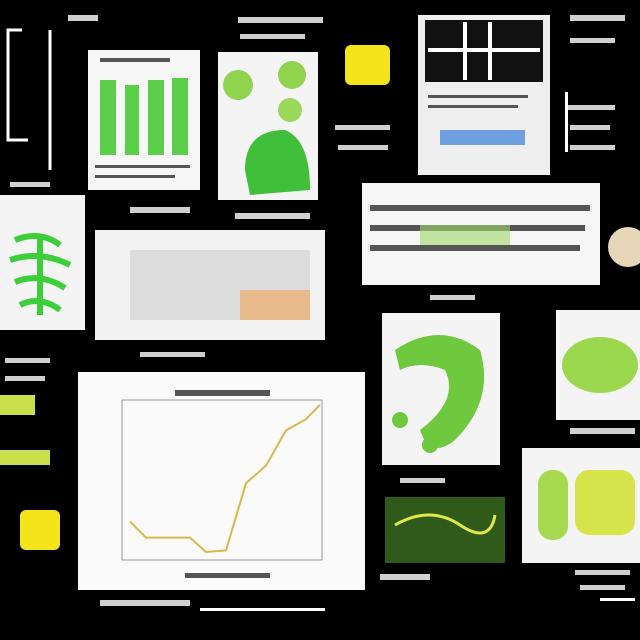  What do you see at coordinates (624, 247) in the screenshot?
I see `circle` at bounding box center [624, 247].